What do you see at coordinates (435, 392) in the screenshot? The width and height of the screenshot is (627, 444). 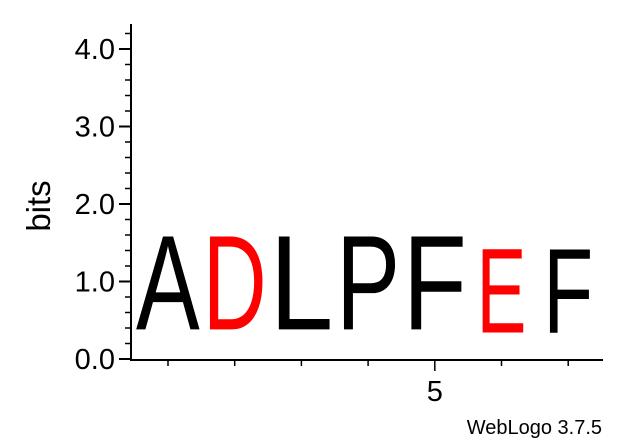 I see `x-tick-label: 5` at bounding box center [435, 392].